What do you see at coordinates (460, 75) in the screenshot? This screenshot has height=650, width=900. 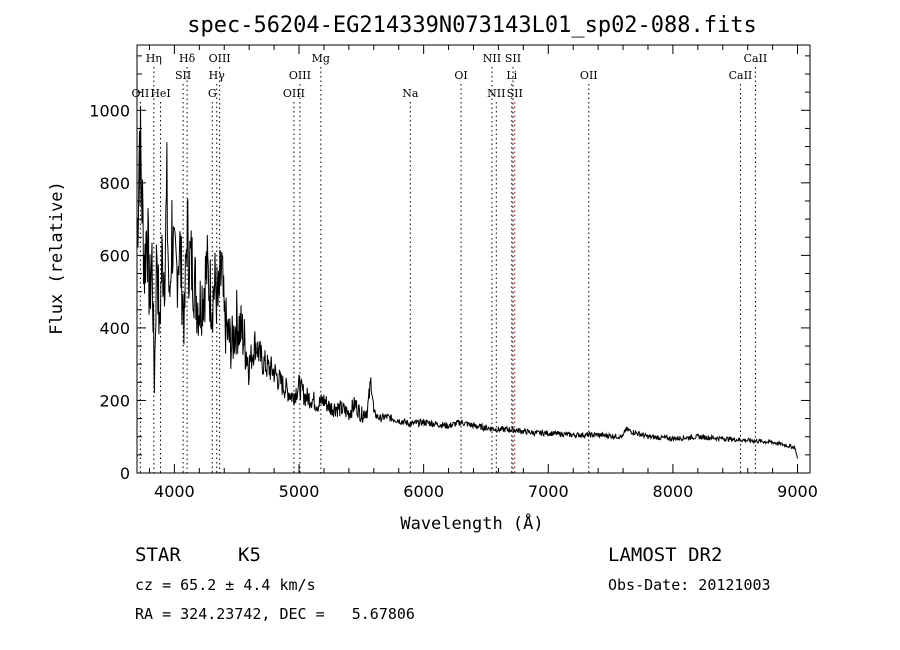 I see `line-marker-label: OI` at bounding box center [460, 75].